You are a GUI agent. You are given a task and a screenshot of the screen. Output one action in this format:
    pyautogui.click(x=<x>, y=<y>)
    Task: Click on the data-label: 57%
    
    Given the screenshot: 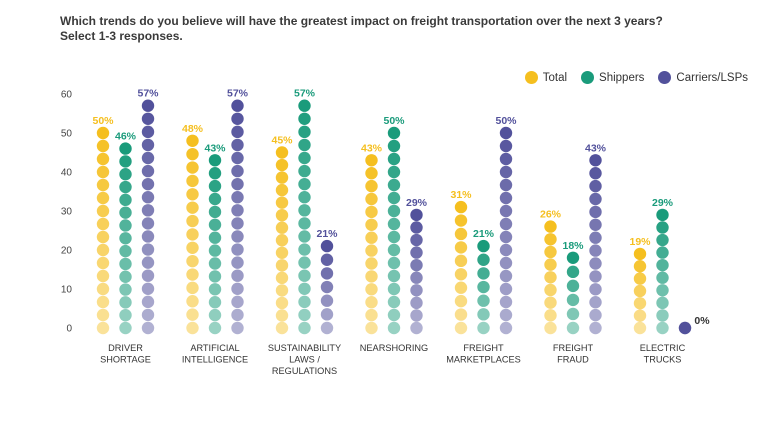 What is the action you would take?
    pyautogui.click(x=148, y=94)
    